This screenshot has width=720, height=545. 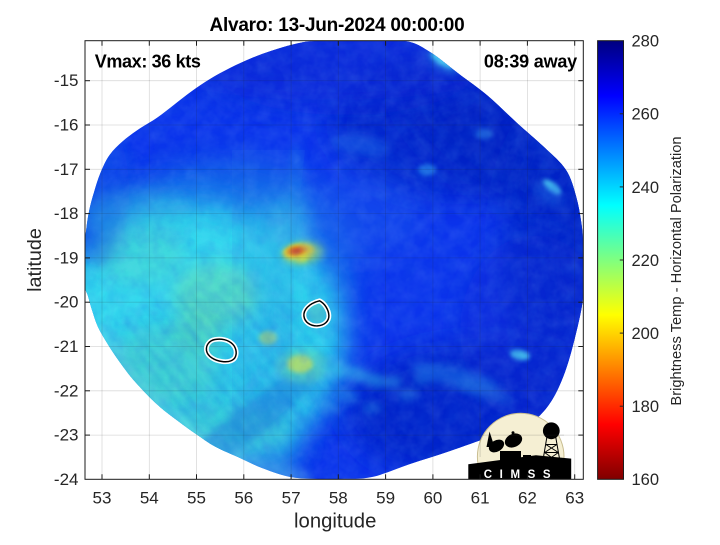 What do you see at coordinates (646, 115) in the screenshot?
I see `svg-text: 260` at bounding box center [646, 115].